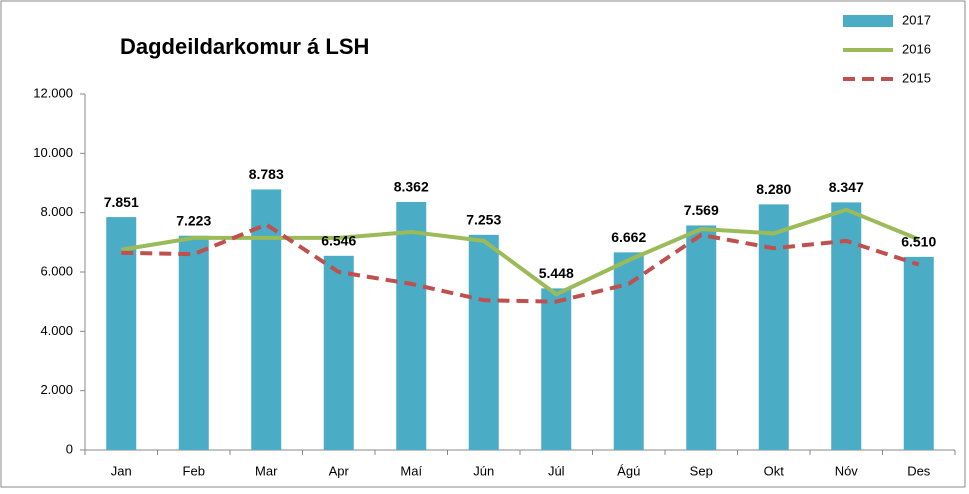  What do you see at coordinates (411, 187) in the screenshot?
I see `data-label: 8.362` at bounding box center [411, 187].